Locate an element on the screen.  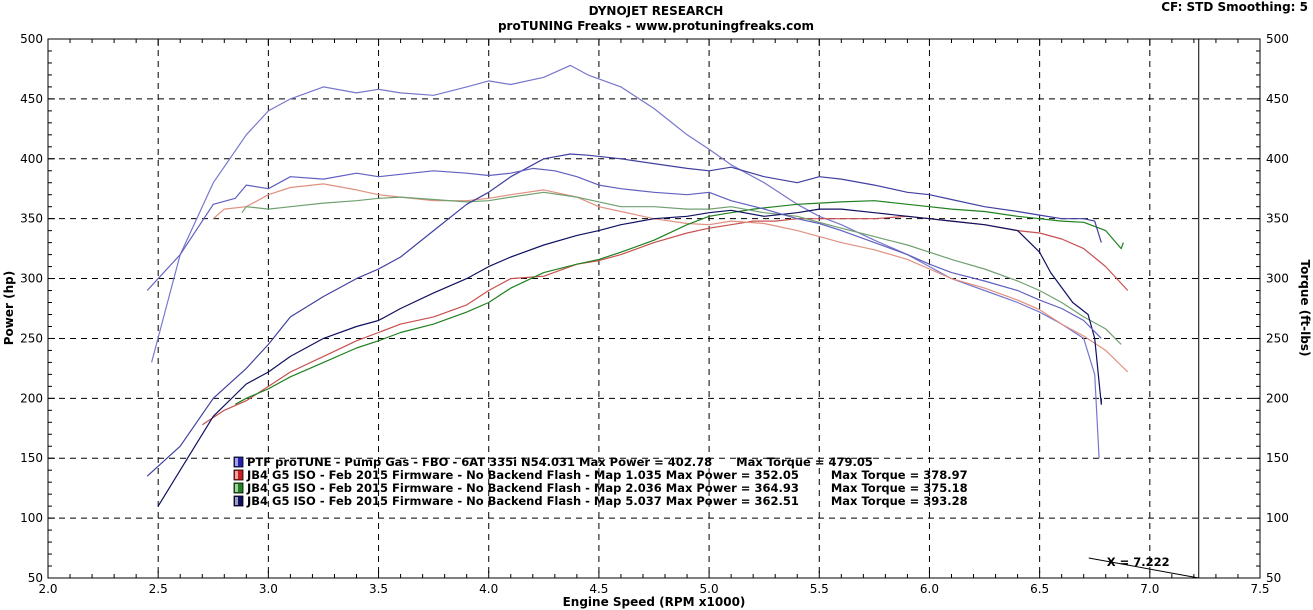
x-tick-label-4: 4.0 is located at coordinates (488, 589).